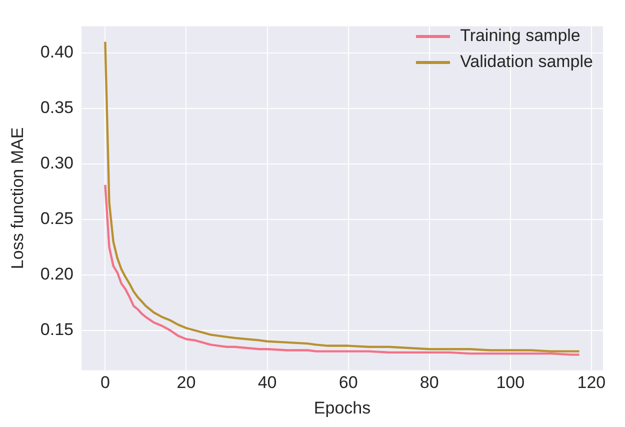 The image size is (625, 427). What do you see at coordinates (526, 62) in the screenshot?
I see `legend-label: Validation sample` at bounding box center [526, 62].